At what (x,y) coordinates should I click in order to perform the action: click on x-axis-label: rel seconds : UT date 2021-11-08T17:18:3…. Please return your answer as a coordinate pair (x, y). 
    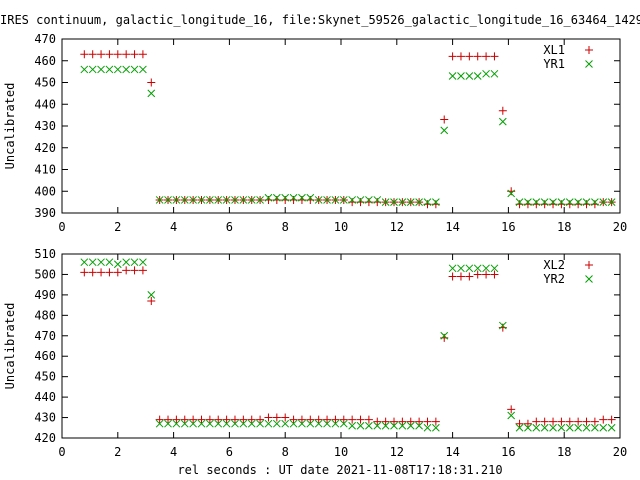
    Looking at the image, I should click on (339, 470).